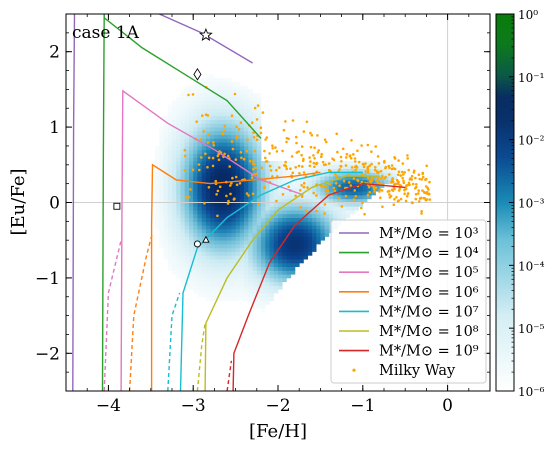 Image resolution: width=557 pixels, height=450 pixels. I want to click on y-axis-label: [Eu/Fe], so click(18, 202).